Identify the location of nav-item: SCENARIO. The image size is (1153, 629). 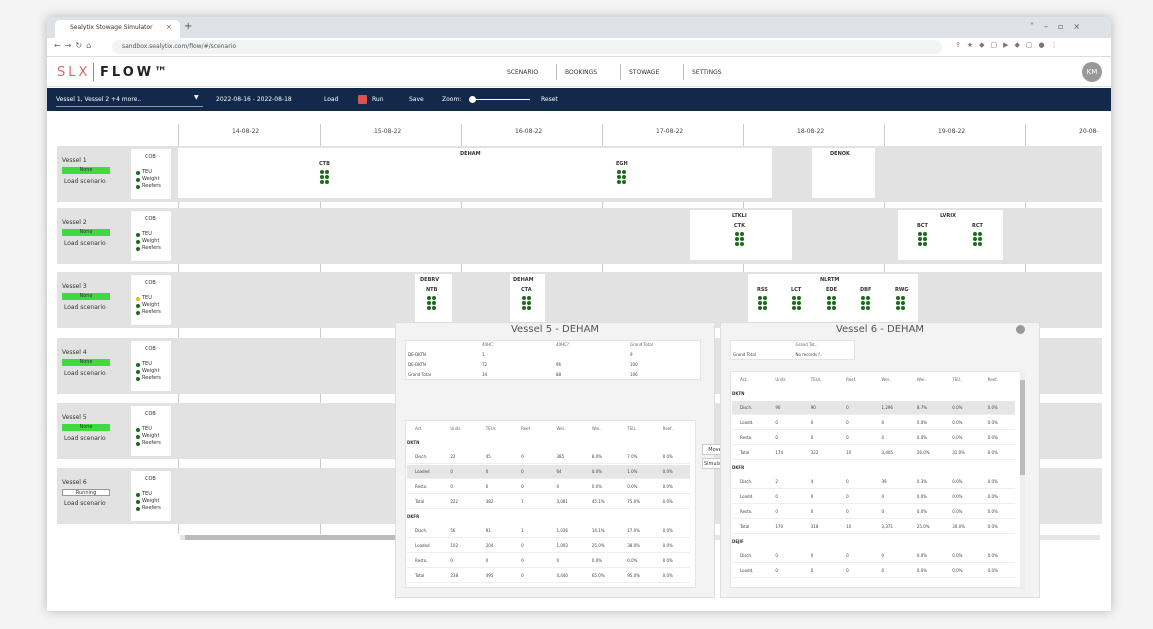
(523, 72).